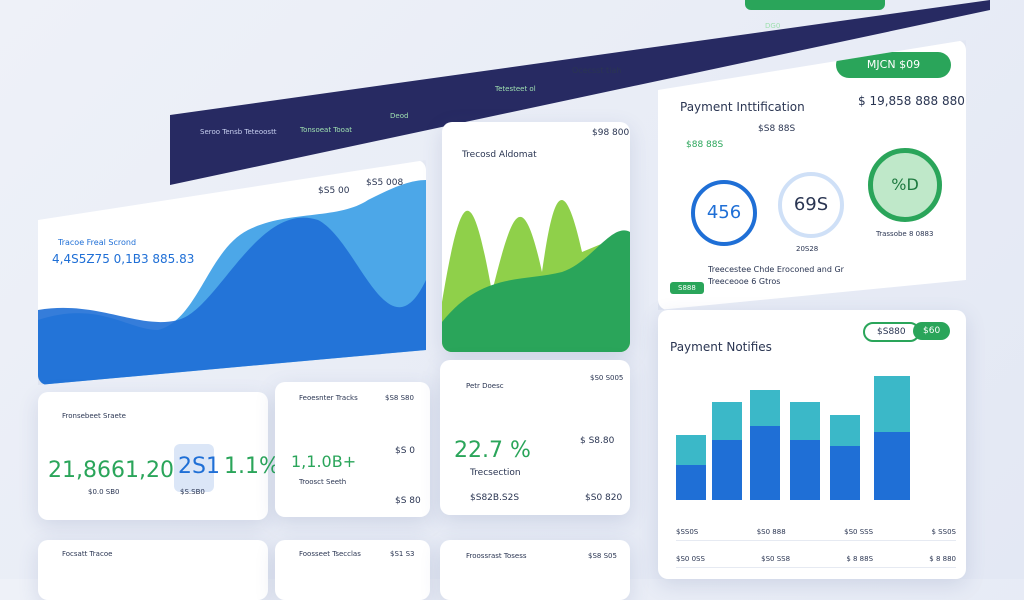 This screenshot has height=600, width=1024. I want to click on ring: 69S, so click(811, 205).